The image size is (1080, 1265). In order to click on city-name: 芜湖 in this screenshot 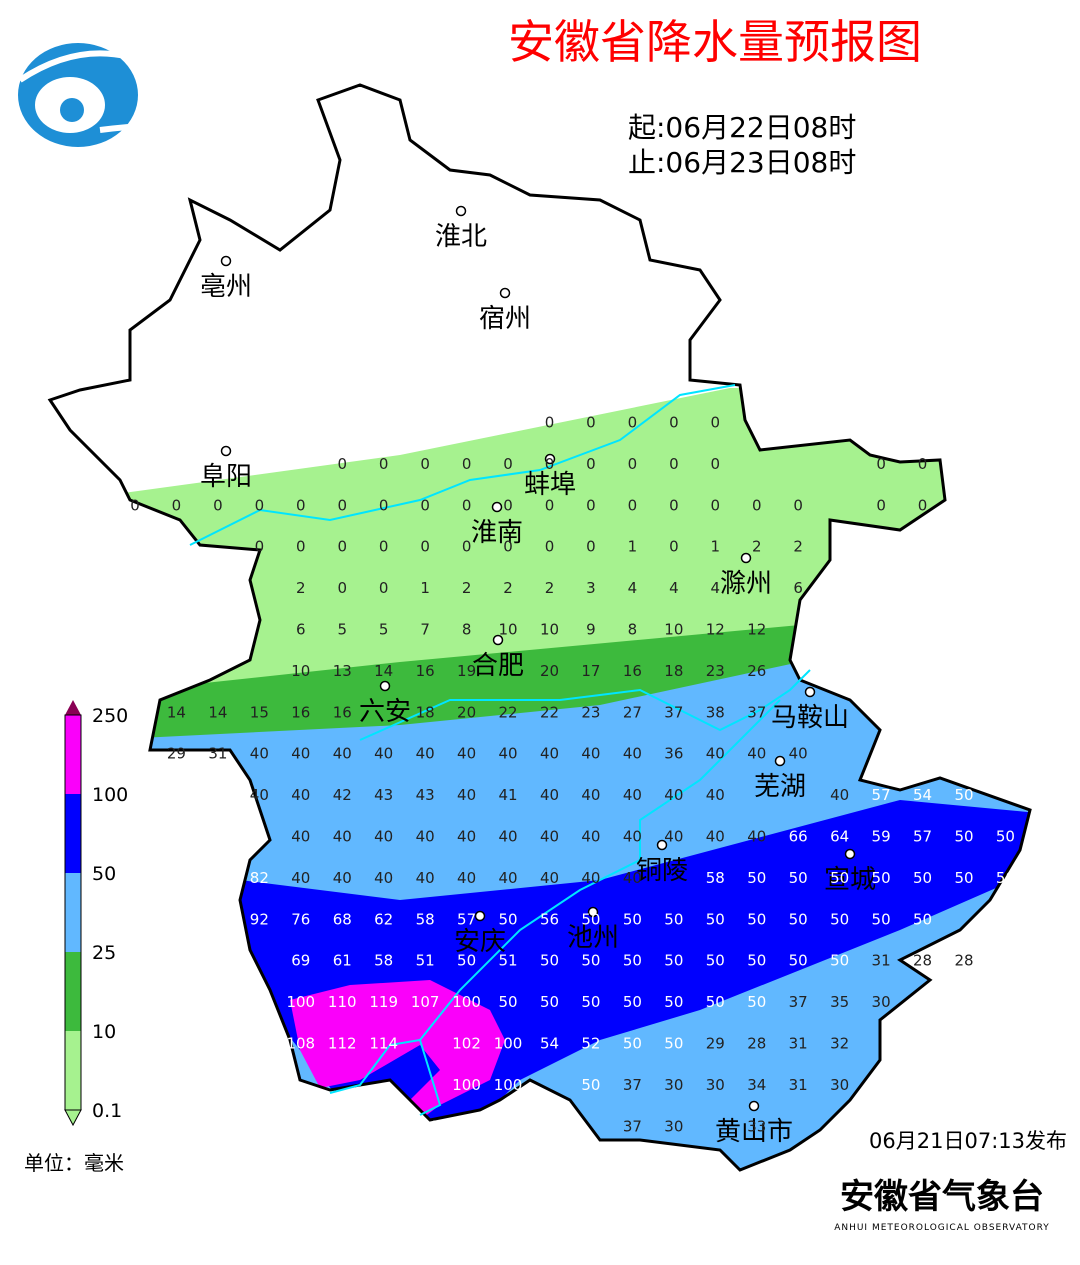, I will do `click(780, 787)`.